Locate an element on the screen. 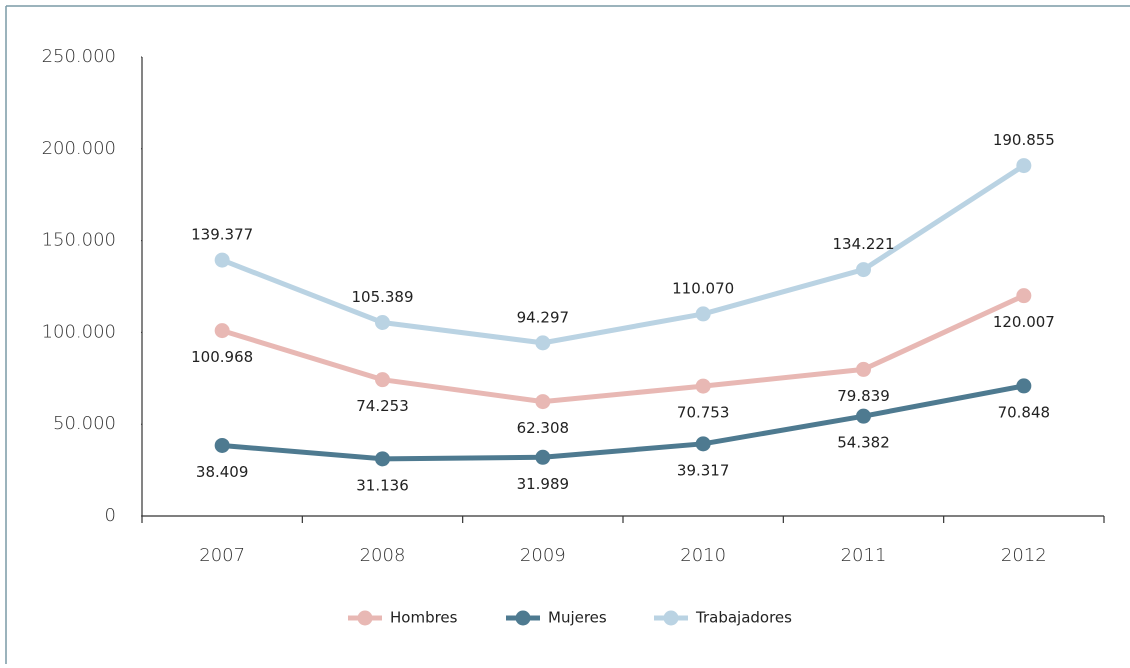  y-tick-label: 50.000 is located at coordinates (84, 423).